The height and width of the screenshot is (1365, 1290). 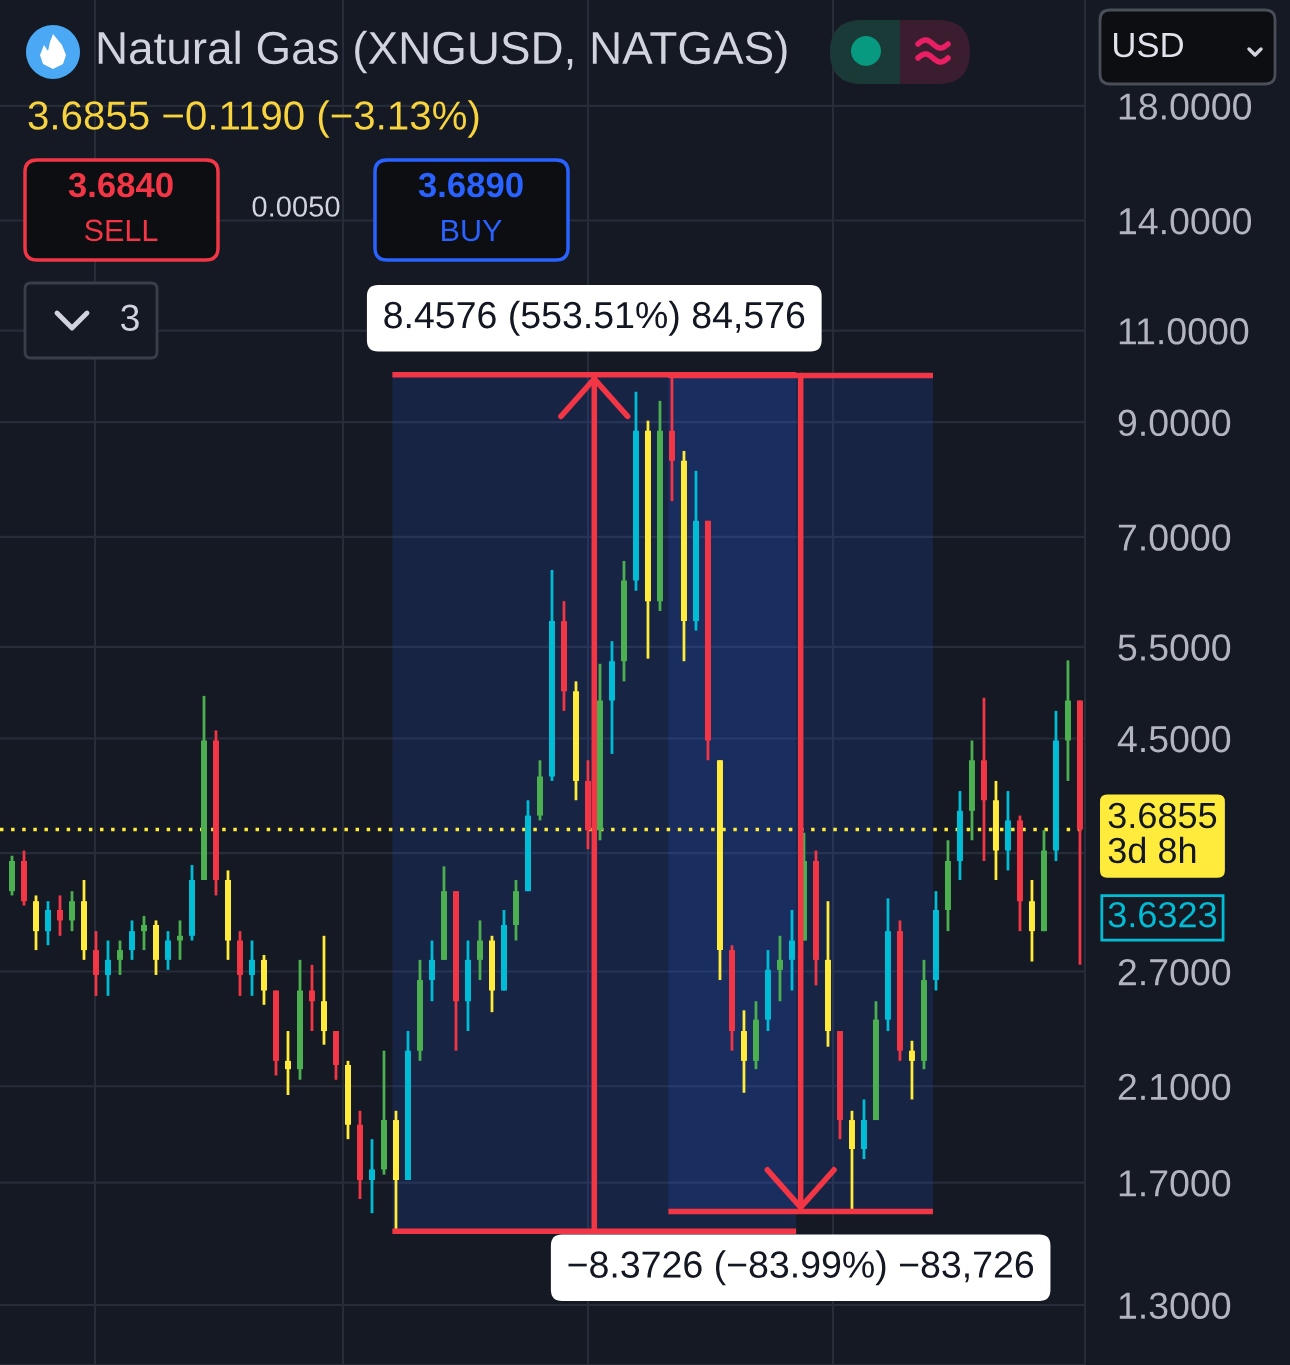 I want to click on band-label: 8.4576 (553.51%) 84,576, so click(x=594, y=318).